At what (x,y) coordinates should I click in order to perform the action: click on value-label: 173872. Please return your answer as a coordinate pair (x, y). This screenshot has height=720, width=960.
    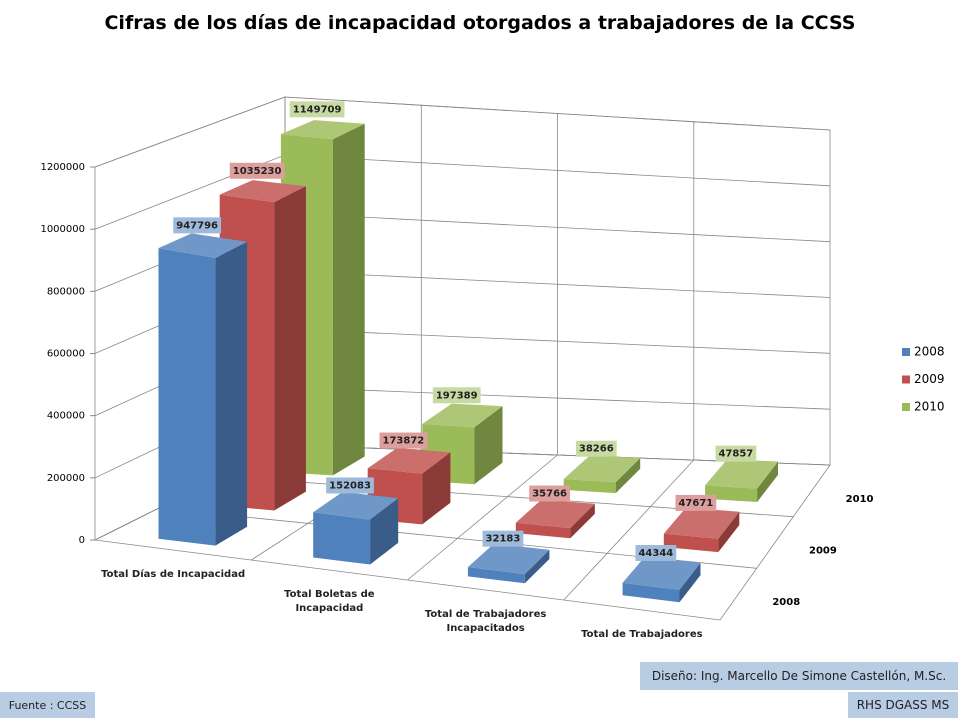
    Looking at the image, I should click on (403, 440).